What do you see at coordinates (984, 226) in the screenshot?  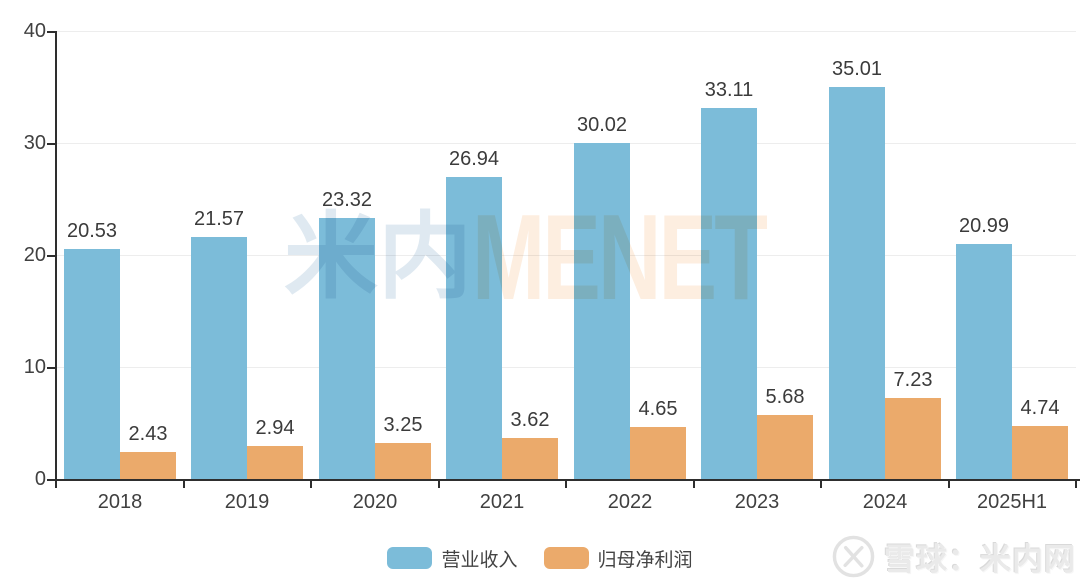 I see `bar-value-label: 20.99` at bounding box center [984, 226].